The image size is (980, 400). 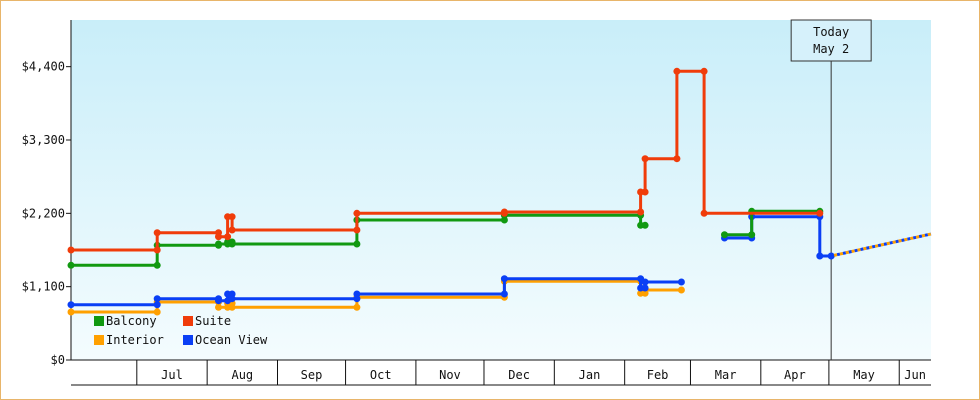 I want to click on today-label-line2: May 2, so click(x=831, y=49).